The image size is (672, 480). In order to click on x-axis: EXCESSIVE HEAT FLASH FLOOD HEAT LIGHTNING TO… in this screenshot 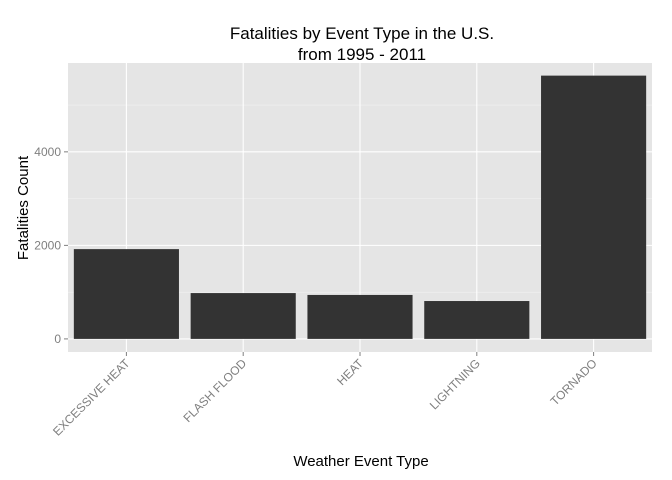, I will do `click(325, 395)`.